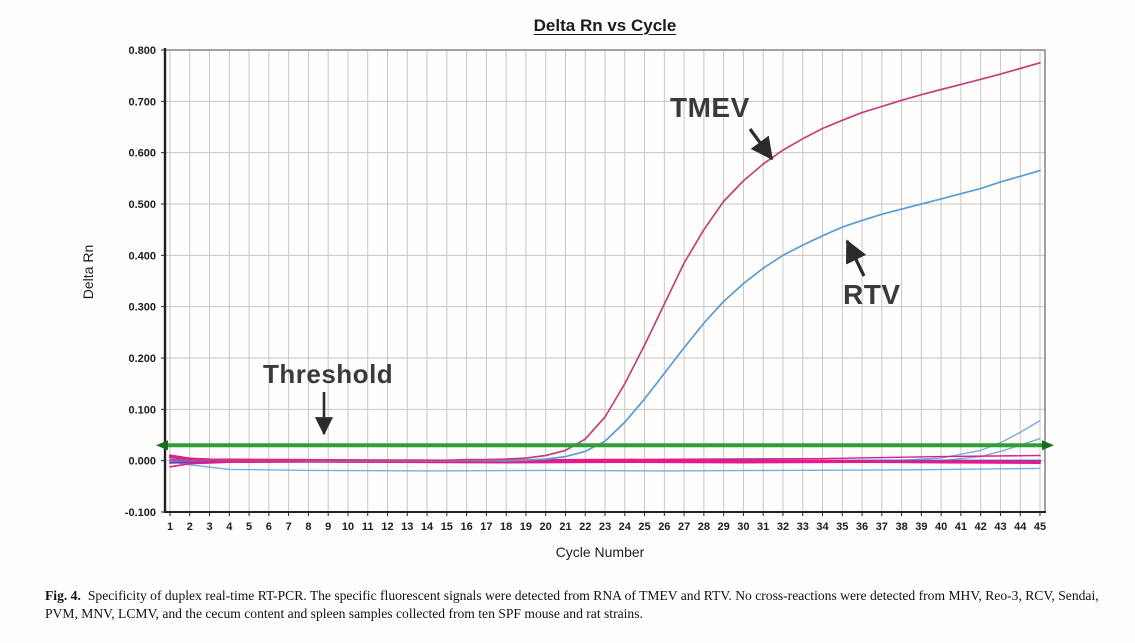 This screenshot has width=1135, height=643. I want to click on svg-text: 0.100, so click(142, 410).